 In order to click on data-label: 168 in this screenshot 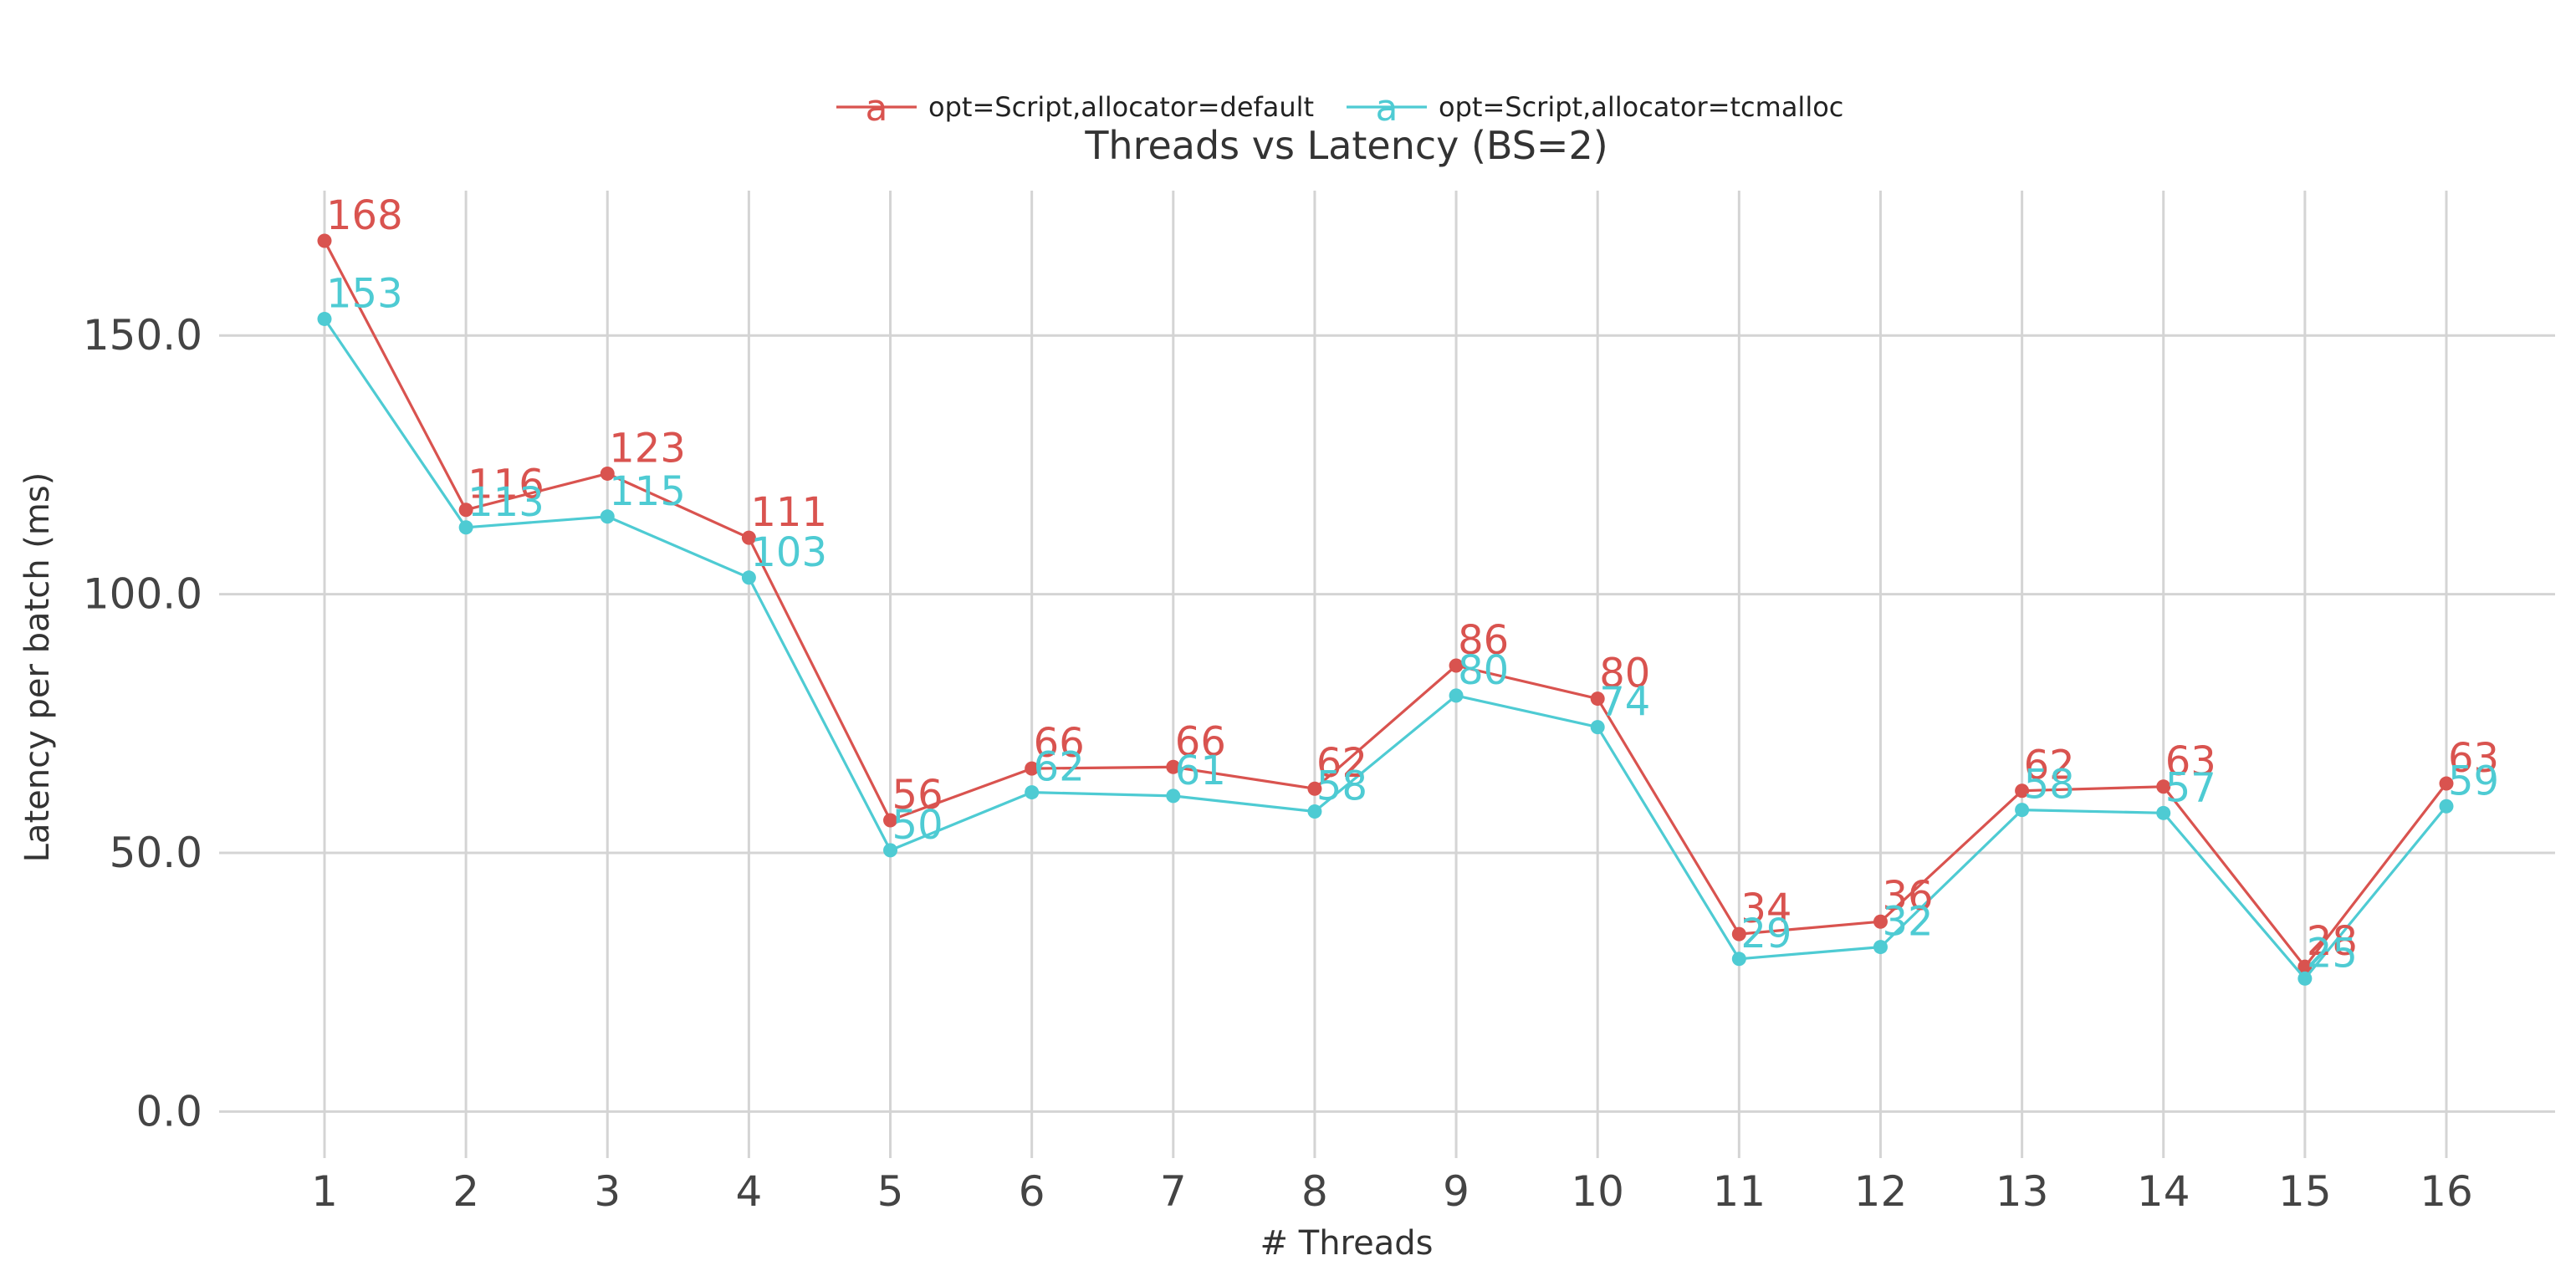, I will do `click(364, 215)`.